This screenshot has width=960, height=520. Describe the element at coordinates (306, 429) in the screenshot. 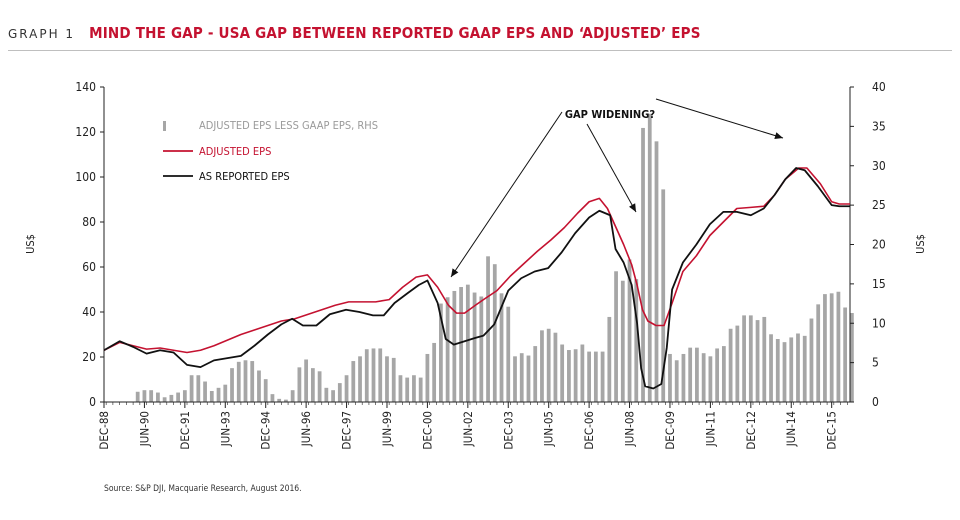

I see `x-tick-label: JUN-96` at that location.